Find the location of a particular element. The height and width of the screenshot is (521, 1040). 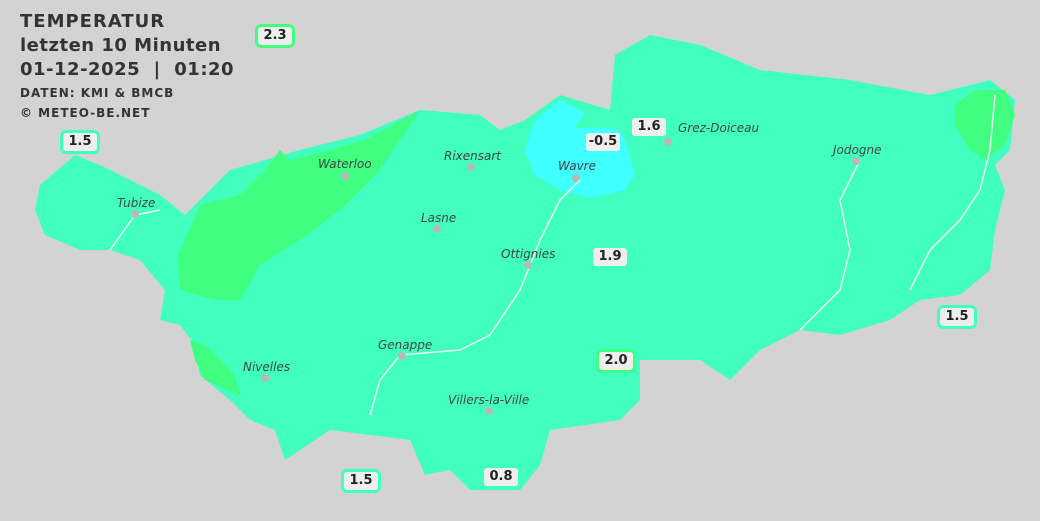

city-label: Rixensart is located at coordinates (473, 156).